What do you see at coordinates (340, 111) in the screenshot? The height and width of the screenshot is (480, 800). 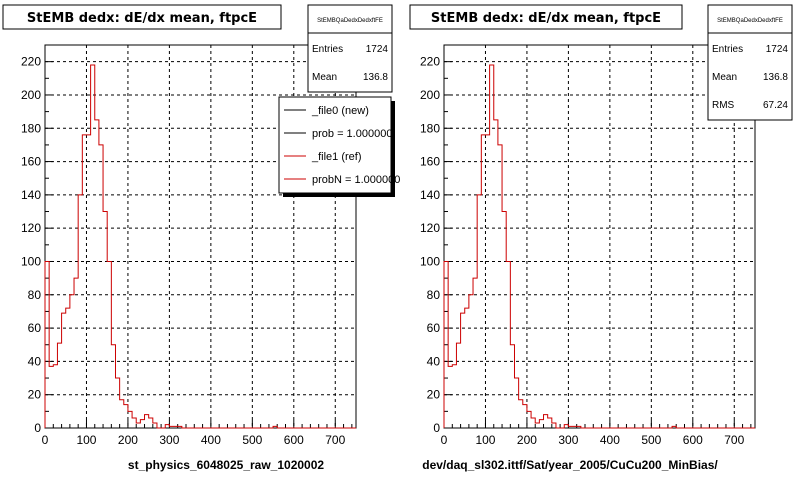 I see `legend-entry-file0: _file0 (new)` at bounding box center [340, 111].